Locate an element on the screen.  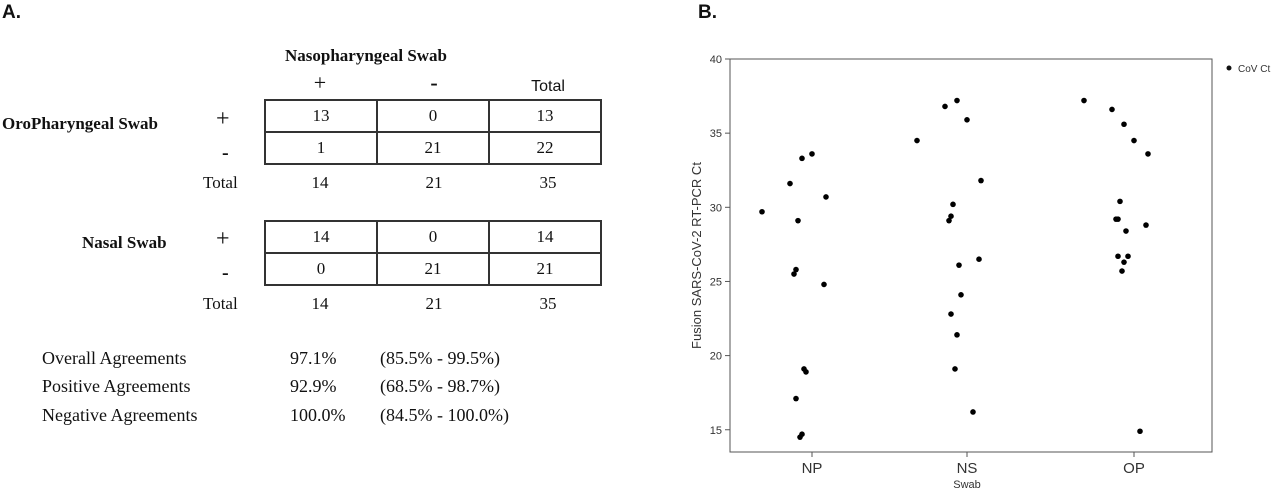
oro-total-value: 21 is located at coordinates (434, 182).